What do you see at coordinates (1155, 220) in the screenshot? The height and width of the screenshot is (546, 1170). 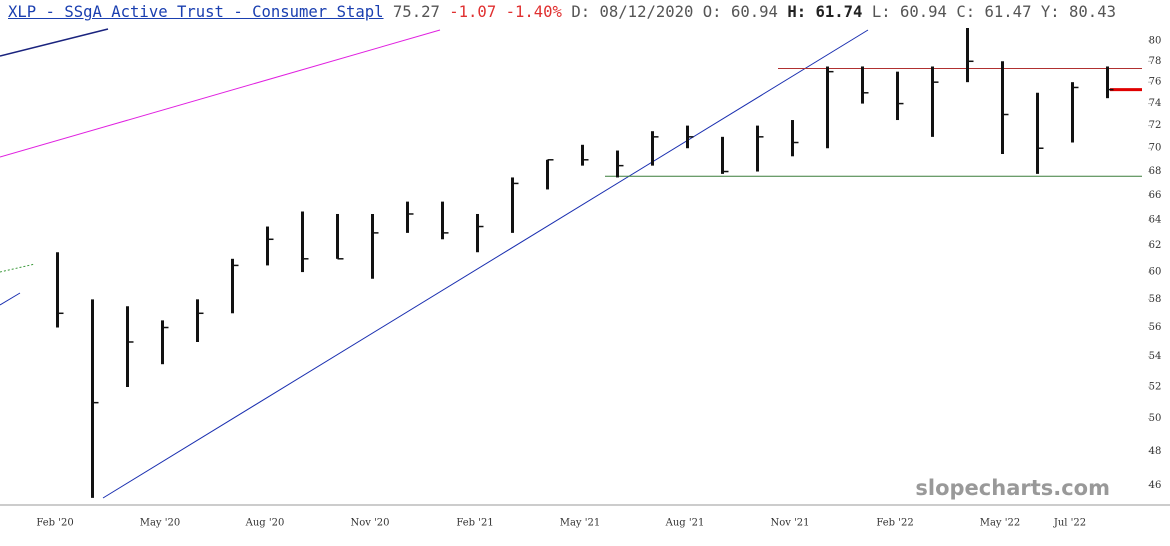 I see `y-tick-label: 64` at bounding box center [1155, 220].